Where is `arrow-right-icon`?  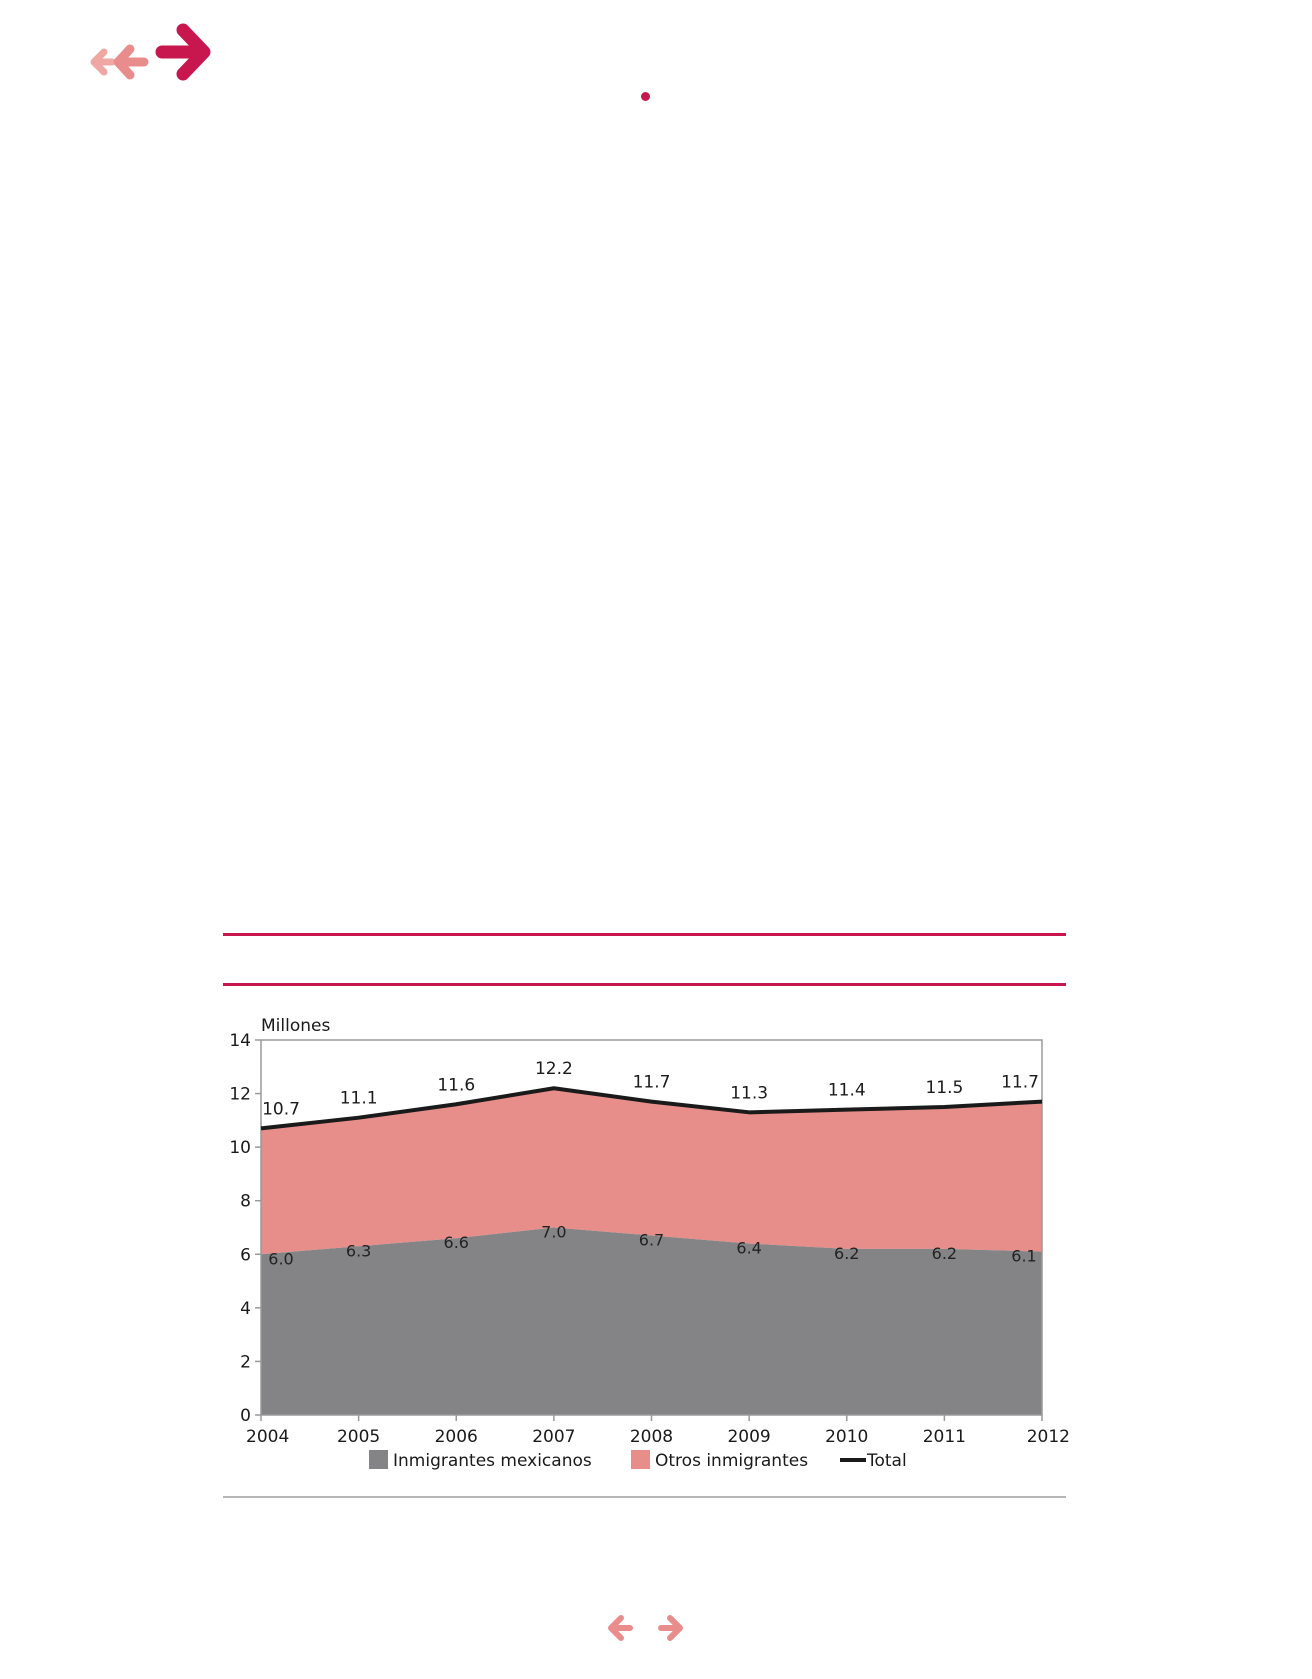 arrow-right-icon is located at coordinates (670, 1628).